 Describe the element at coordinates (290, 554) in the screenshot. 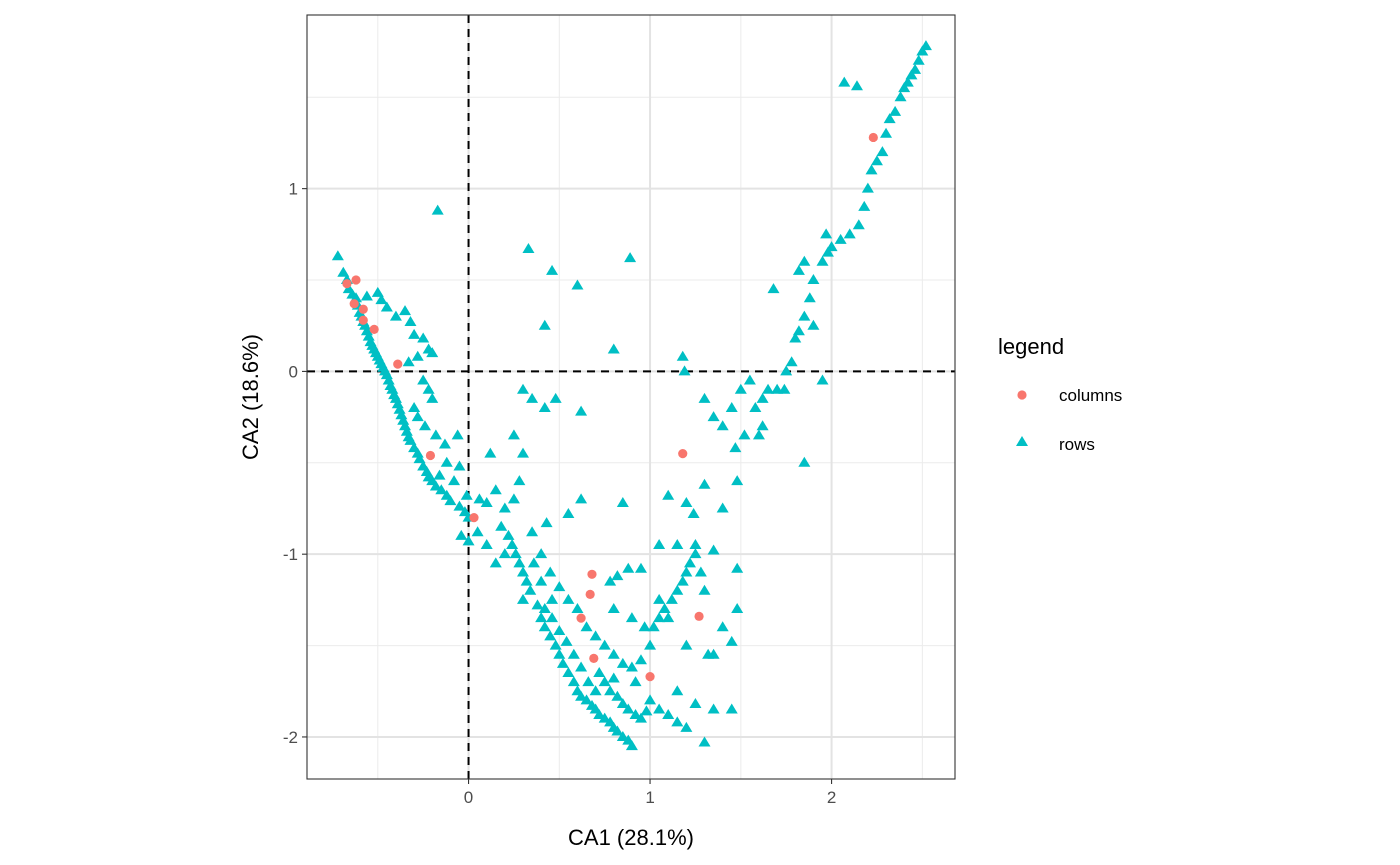

I see `y-tick-label: -1` at that location.